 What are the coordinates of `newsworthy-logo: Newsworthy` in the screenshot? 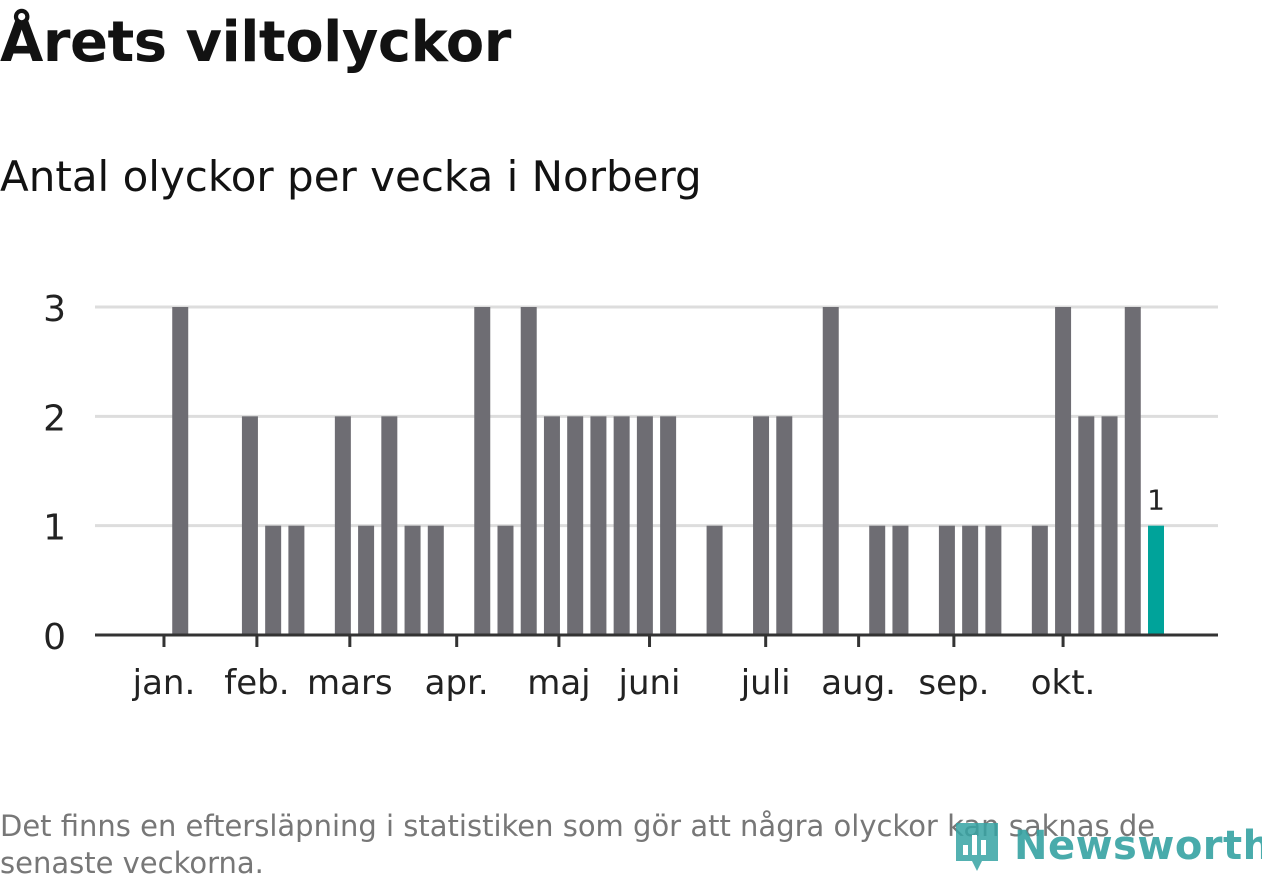 It's located at (1107, 846).